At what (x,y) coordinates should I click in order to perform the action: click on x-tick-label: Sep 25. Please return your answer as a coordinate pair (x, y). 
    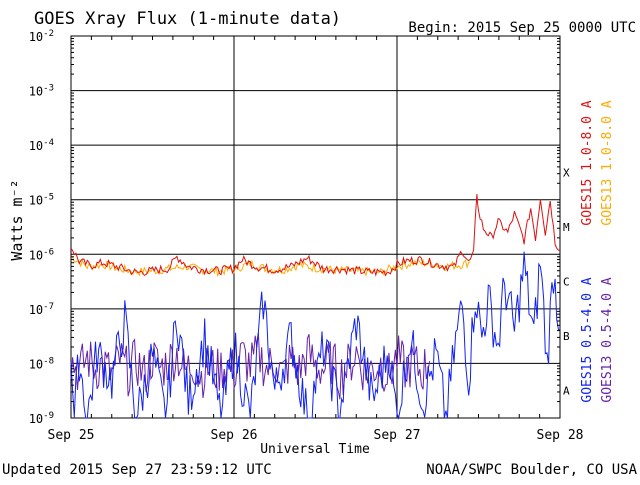
    Looking at the image, I should click on (71, 435).